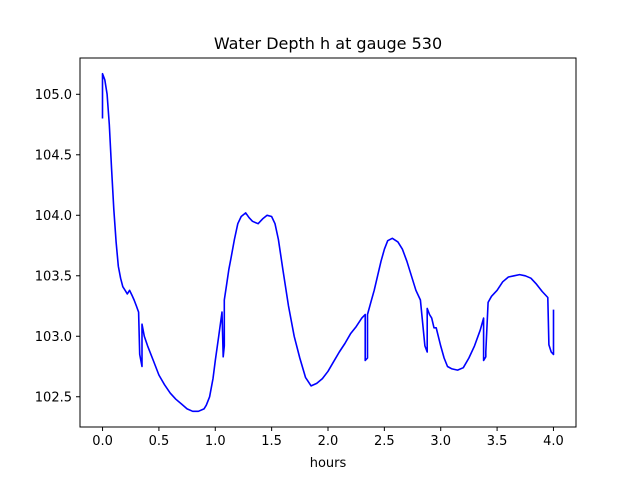  Describe the element at coordinates (440, 441) in the screenshot. I see `x-tick-label: 3.0` at that location.